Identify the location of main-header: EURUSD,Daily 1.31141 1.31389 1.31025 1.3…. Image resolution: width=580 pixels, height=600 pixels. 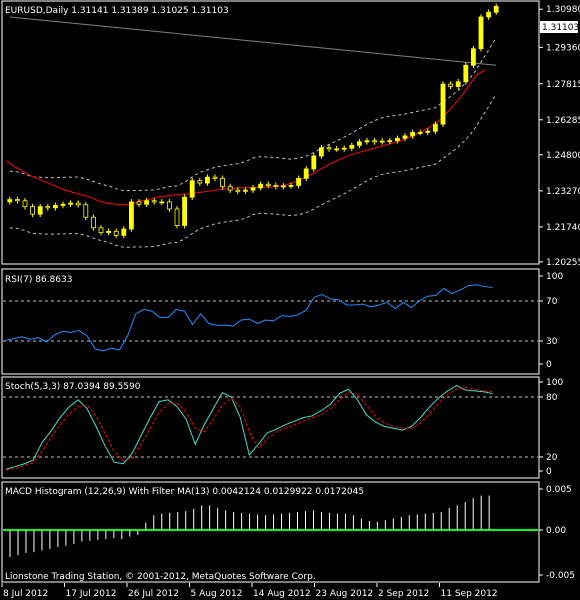
(117, 11).